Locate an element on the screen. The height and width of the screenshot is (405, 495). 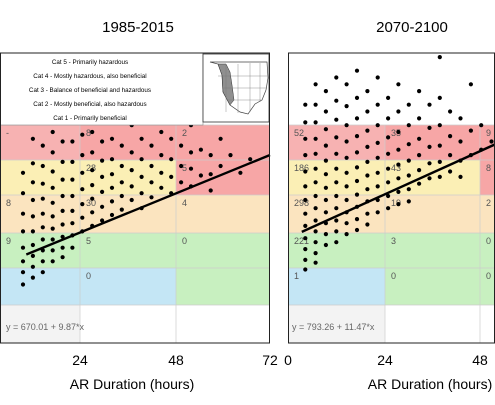
left-regression-label: y = 670.01 + 9.87*x is located at coordinates (45, 327).